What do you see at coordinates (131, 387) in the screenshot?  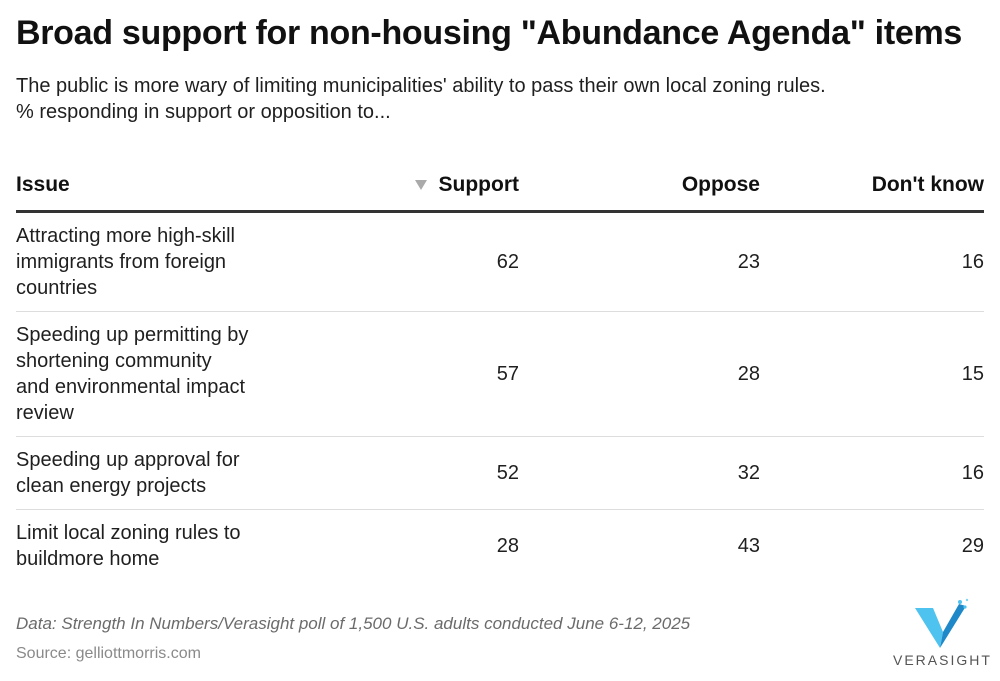 I see `issue-line: and environmental impact` at bounding box center [131, 387].